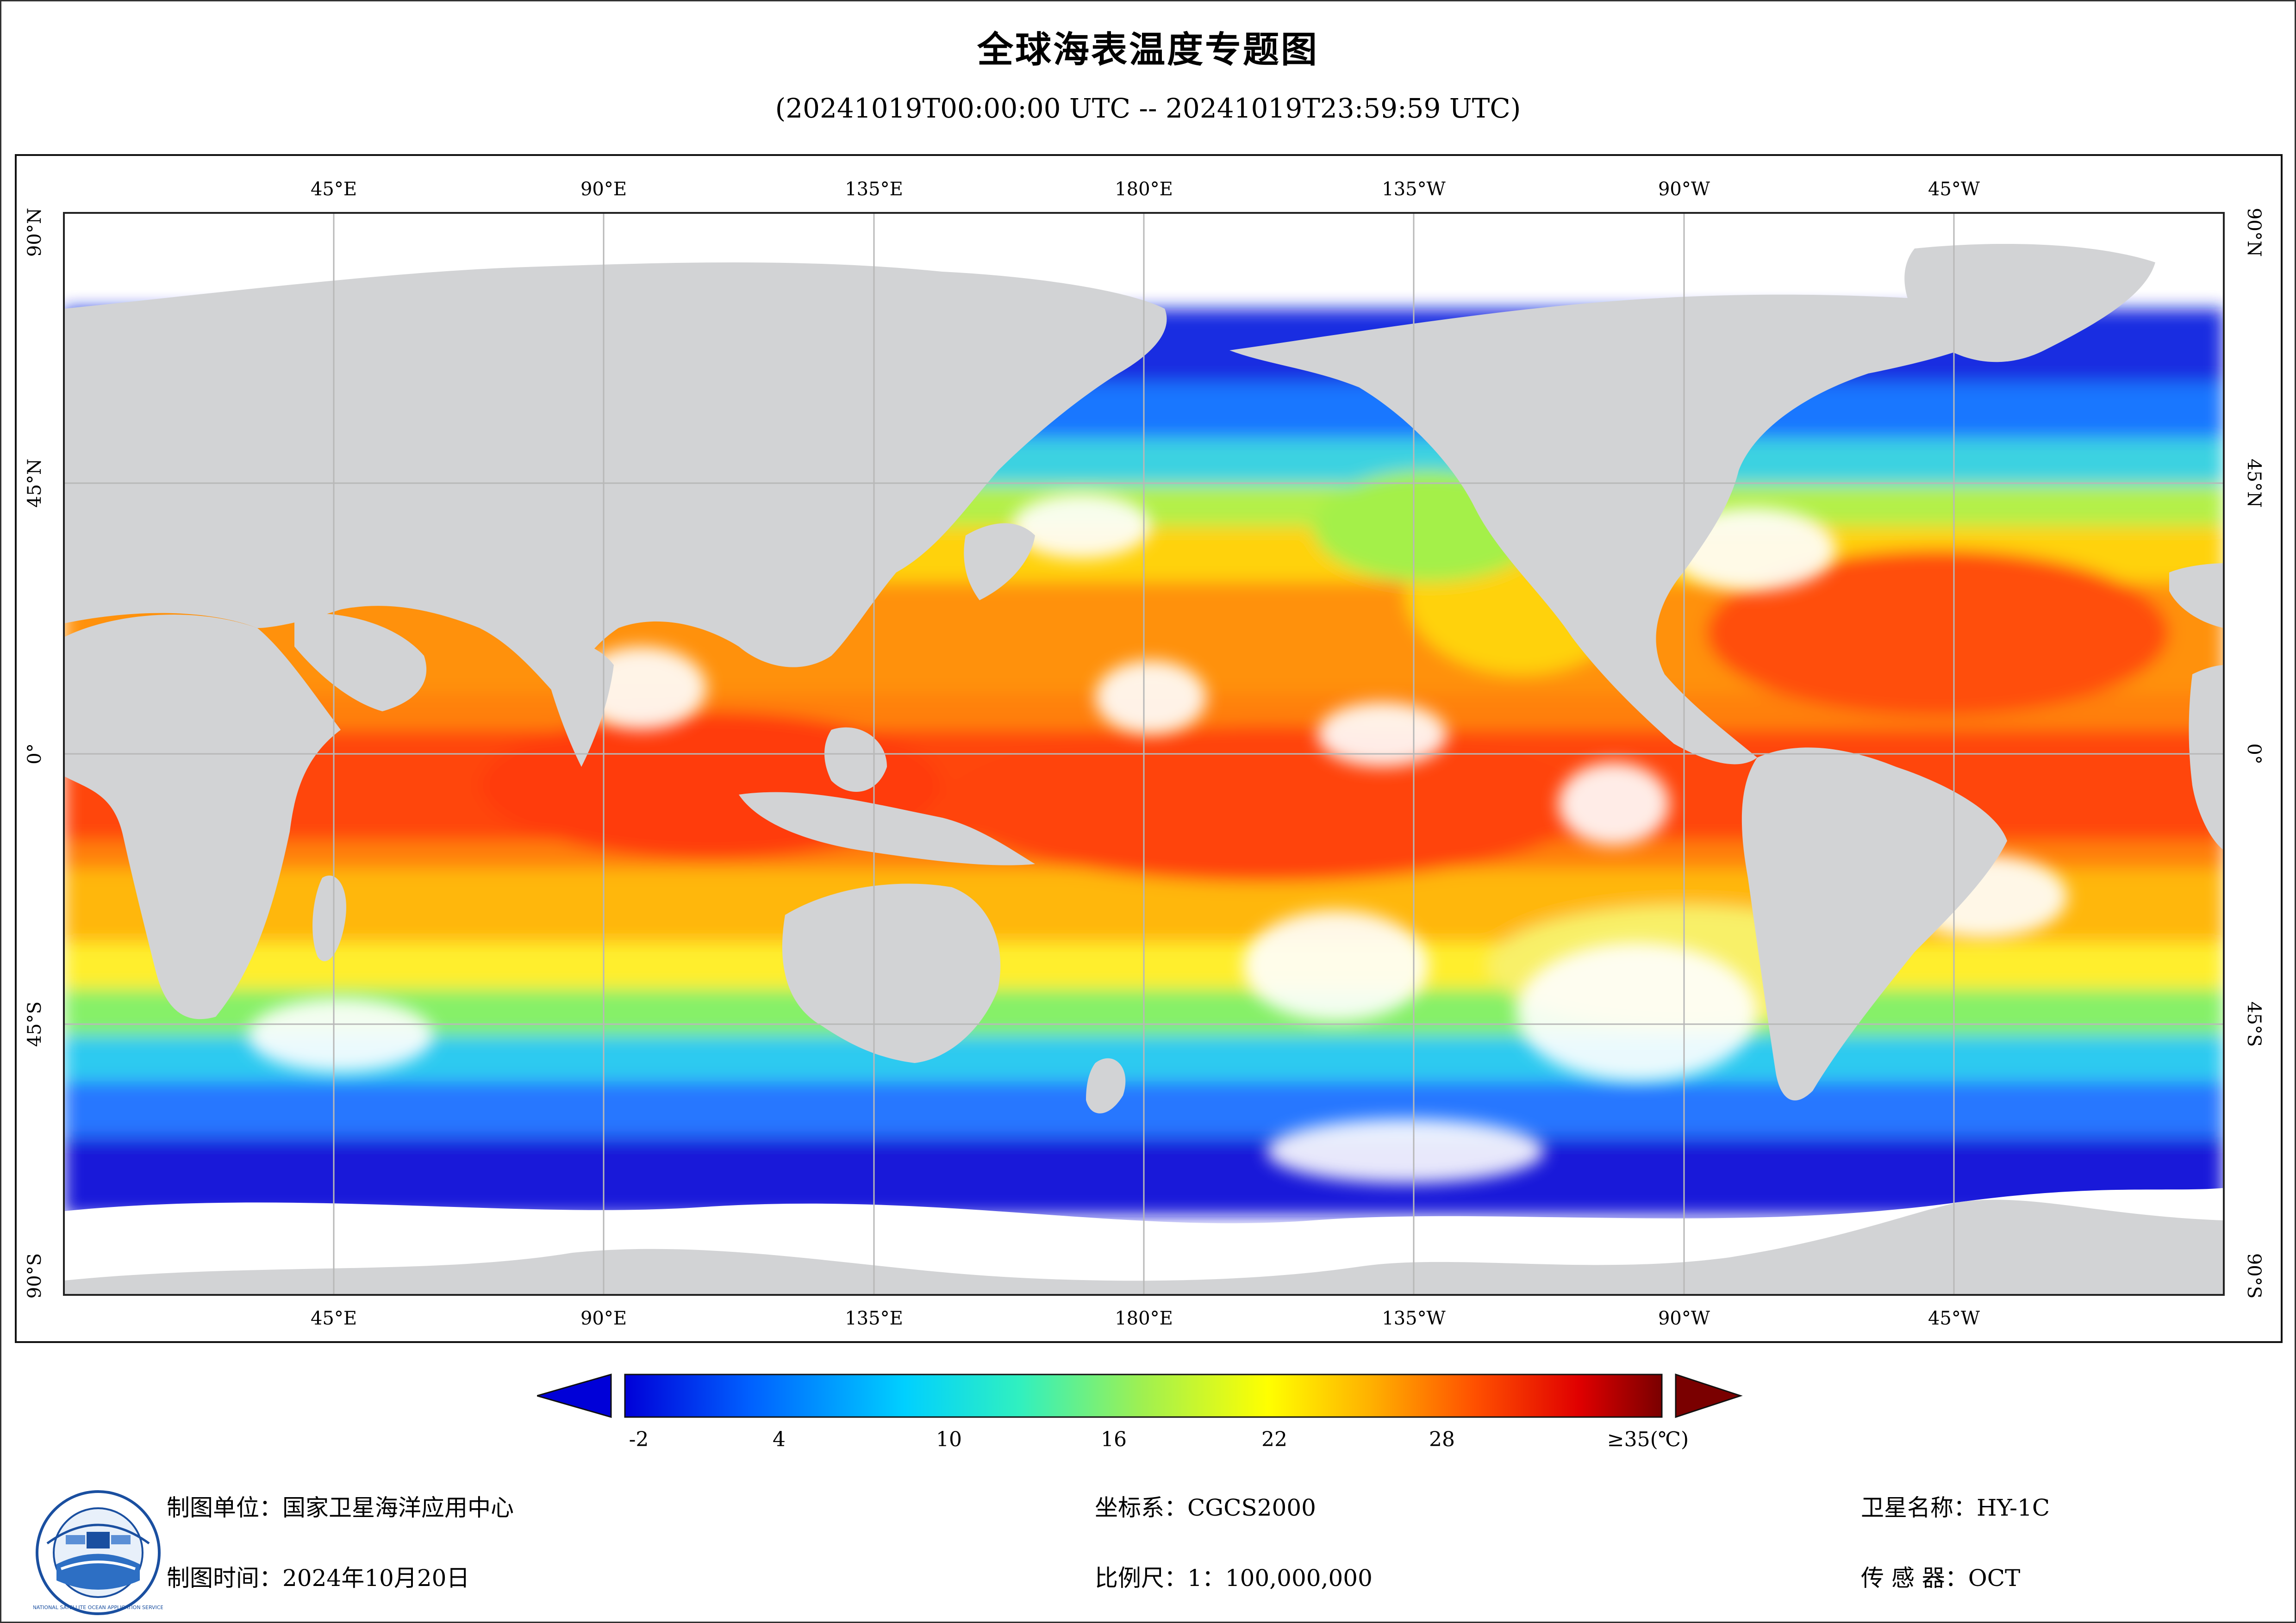  Describe the element at coordinates (360, 662) in the screenshot. I see `arabian-peninsula` at that location.